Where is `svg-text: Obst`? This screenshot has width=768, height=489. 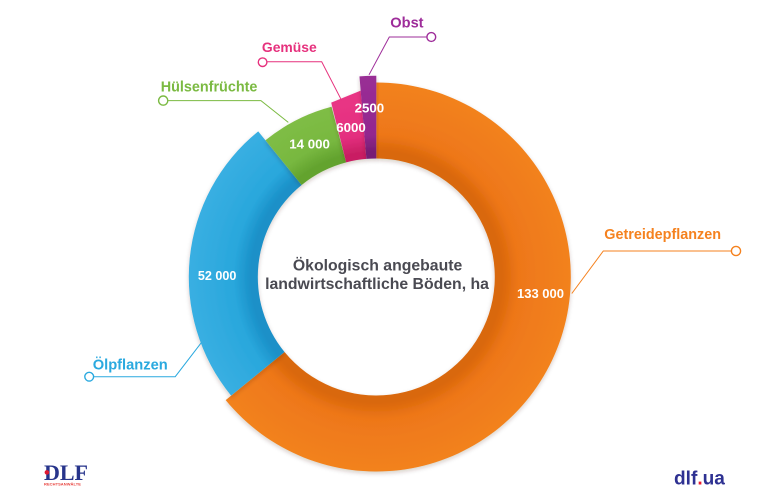
svg-text: Obst is located at coordinates (406, 23).